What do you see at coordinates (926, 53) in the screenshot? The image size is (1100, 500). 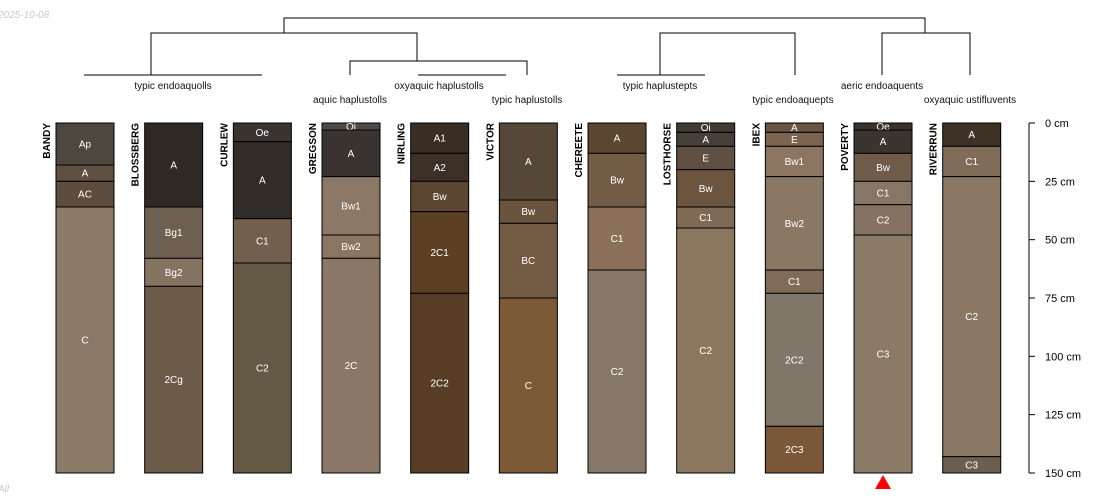 I see `dendrogram-right-branch-b` at bounding box center [926, 53].